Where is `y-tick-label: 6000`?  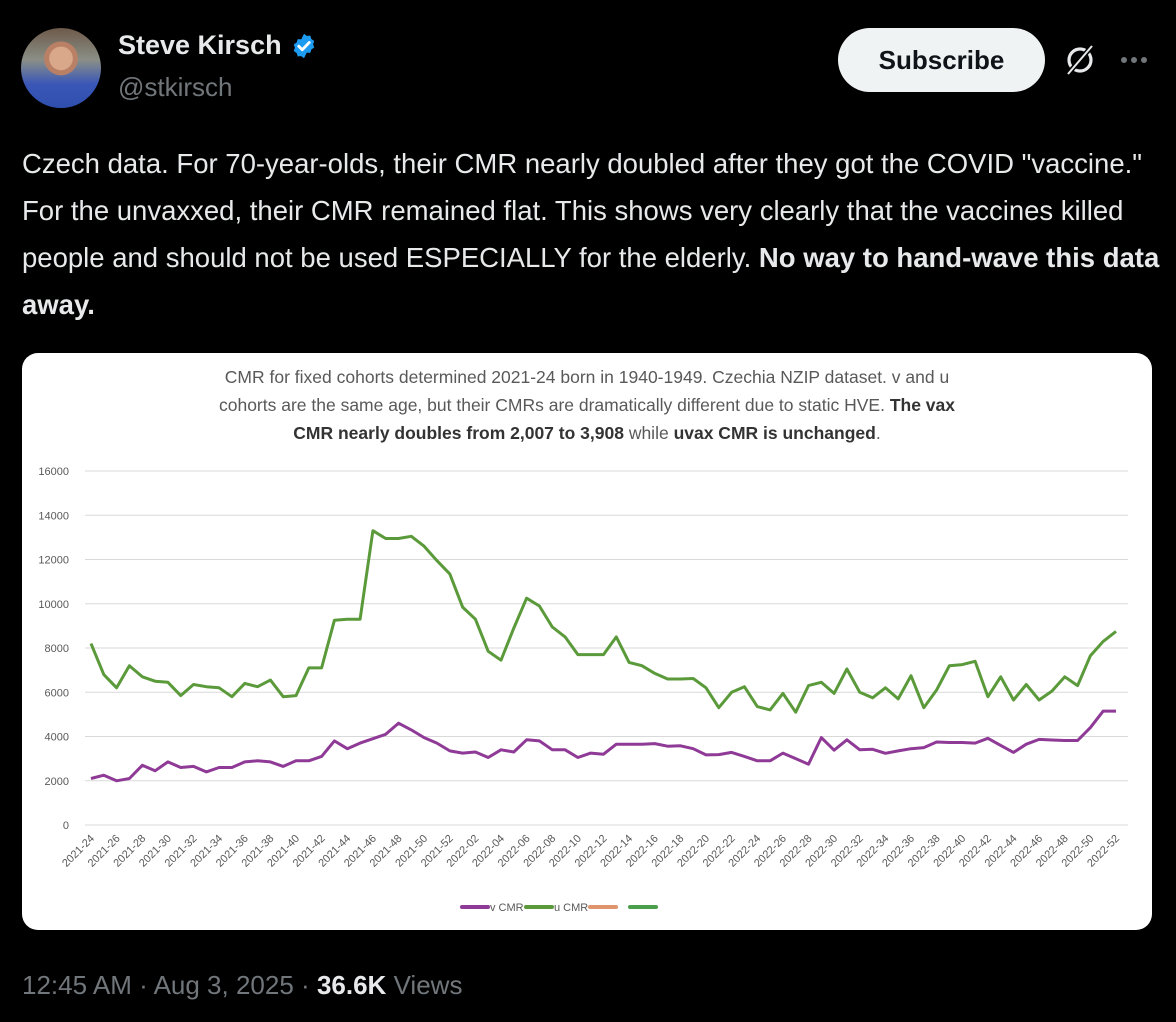 y-tick-label: 6000 is located at coordinates (57, 693).